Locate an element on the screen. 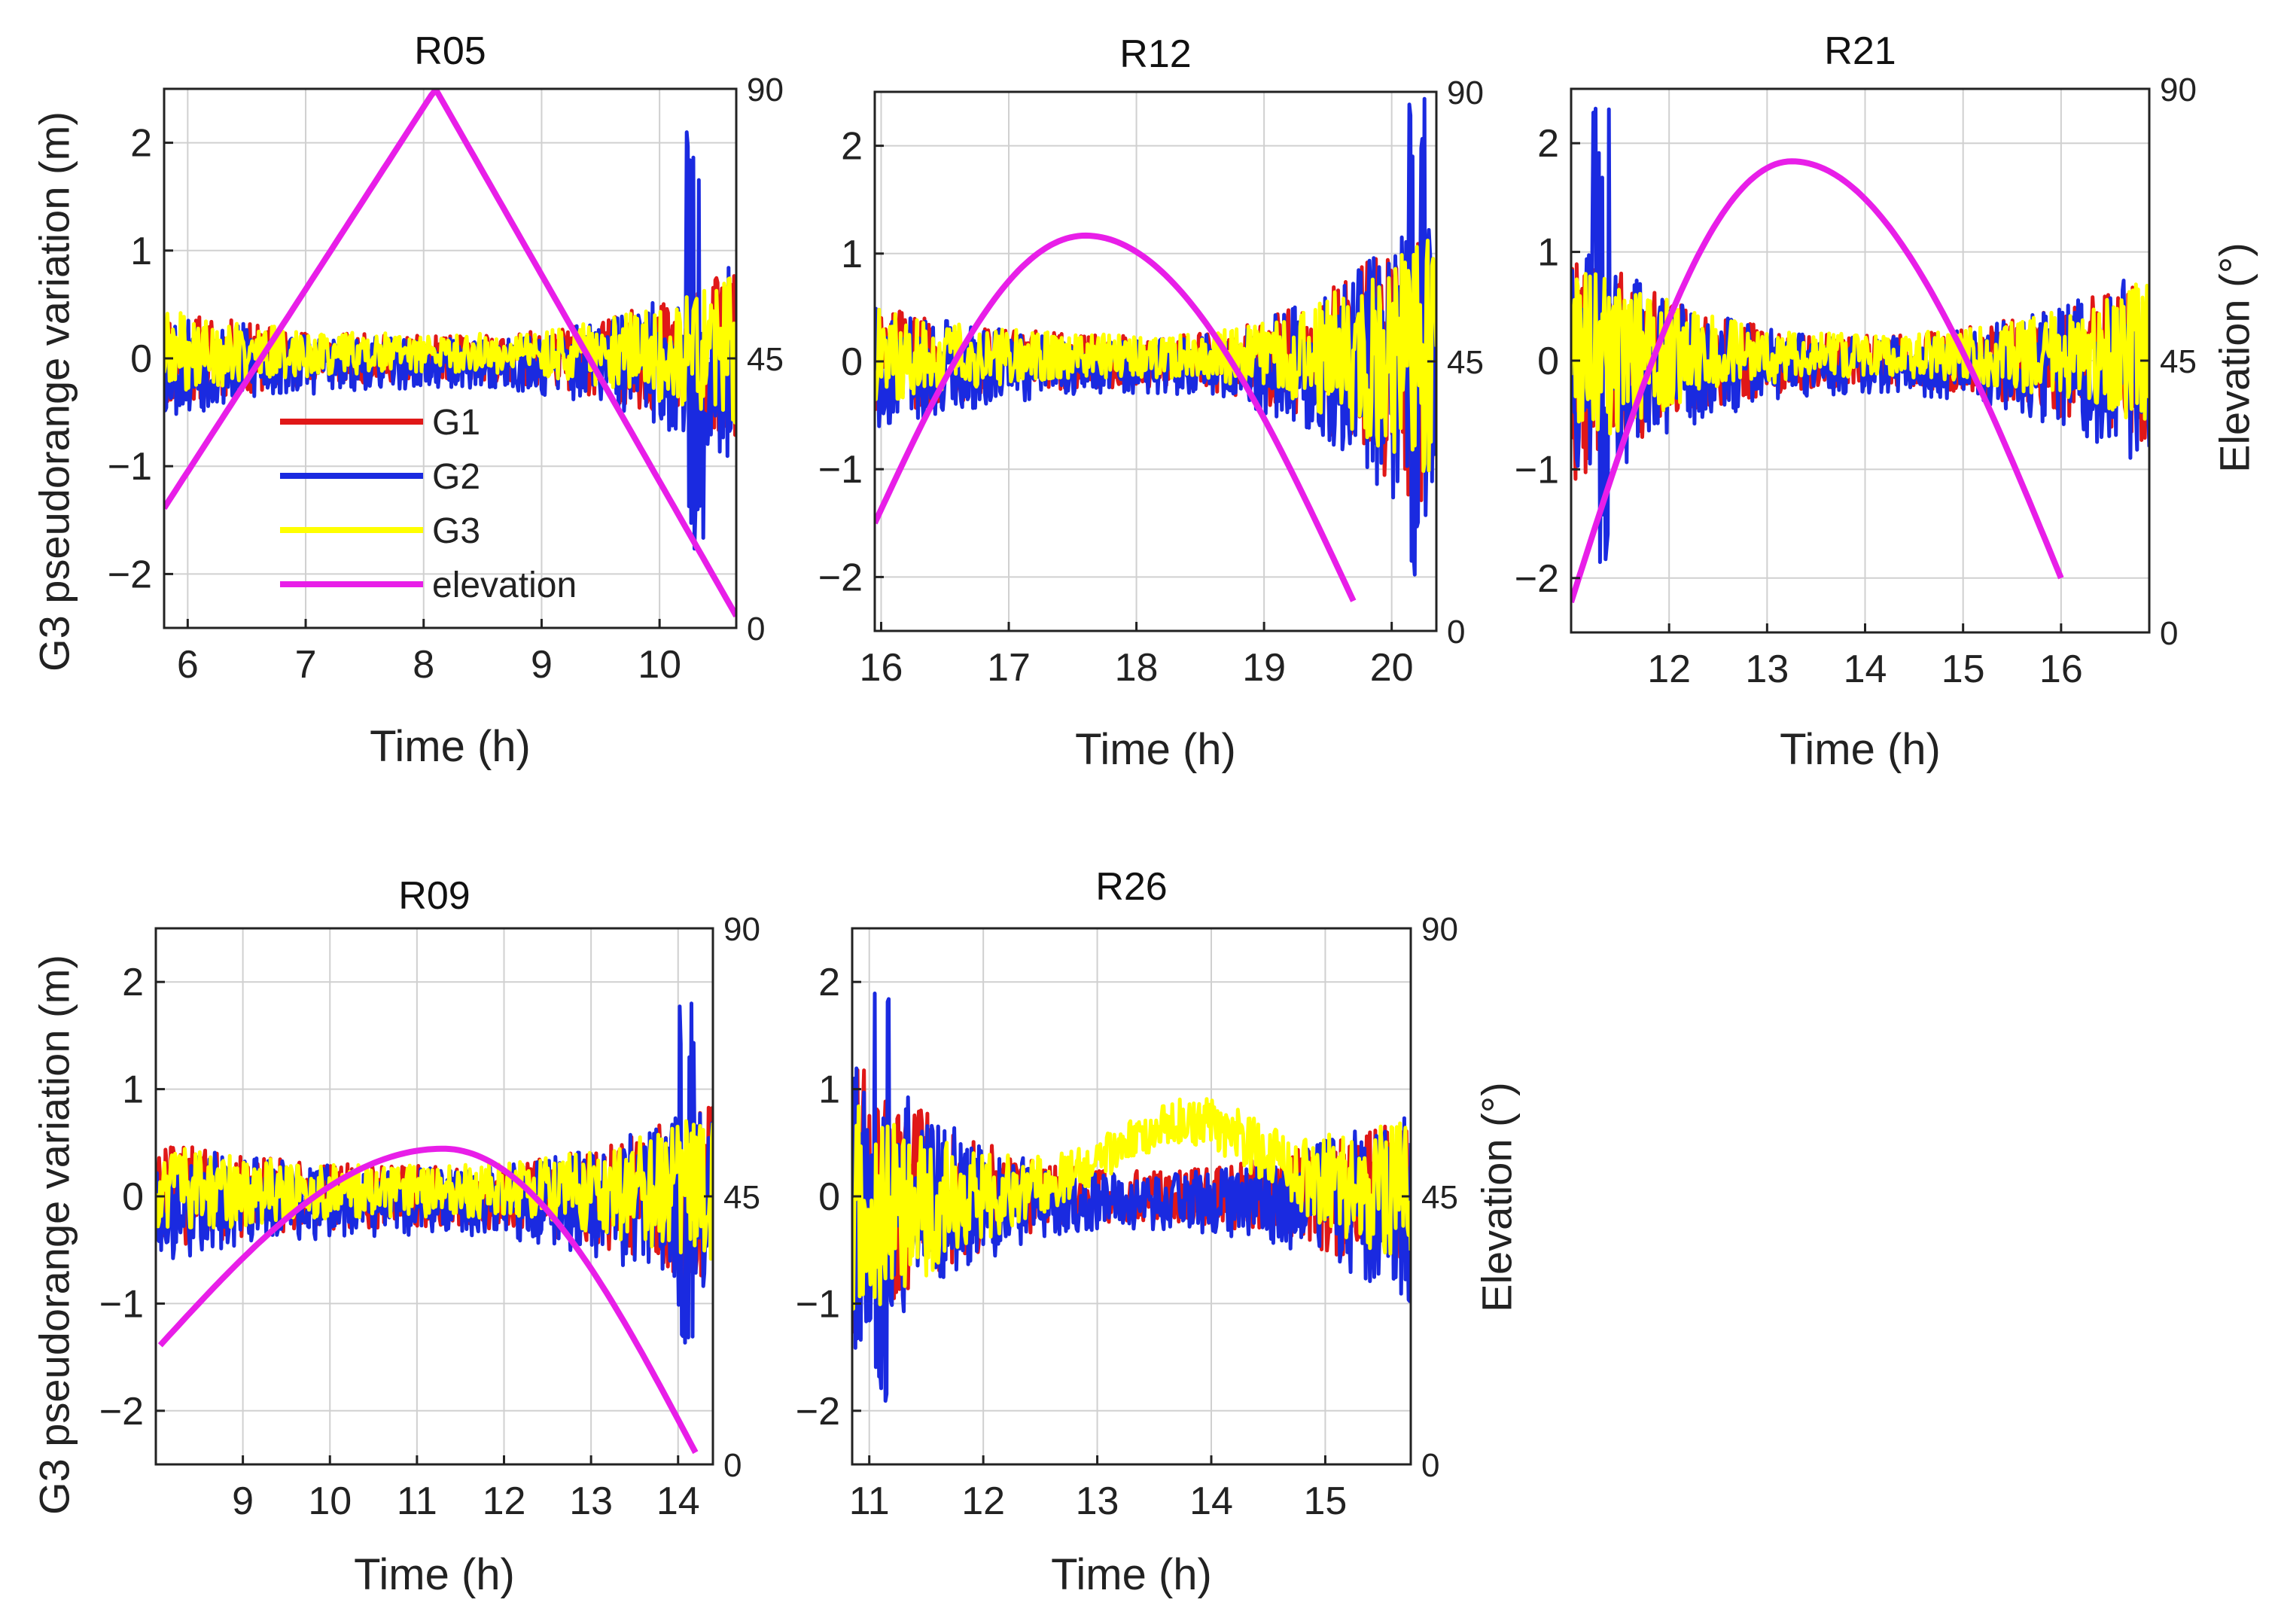 The image size is (2278, 1624). legend-label: G1 is located at coordinates (456, 423).